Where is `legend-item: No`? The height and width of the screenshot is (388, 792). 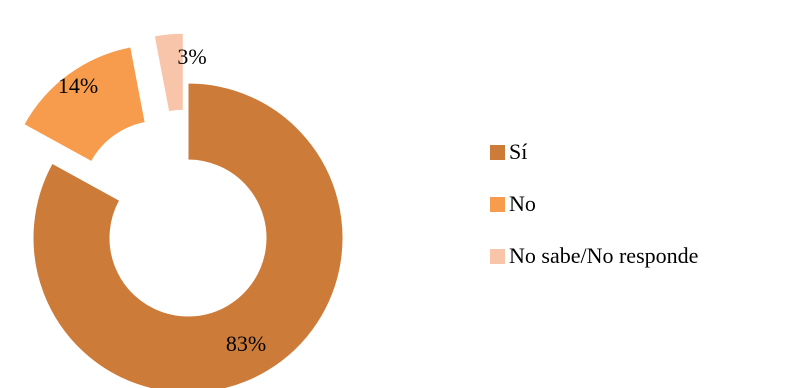
legend-item: No is located at coordinates (594, 203).